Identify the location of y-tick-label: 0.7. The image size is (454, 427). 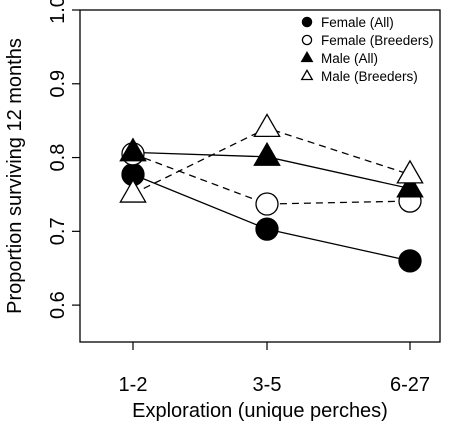
(58, 231).